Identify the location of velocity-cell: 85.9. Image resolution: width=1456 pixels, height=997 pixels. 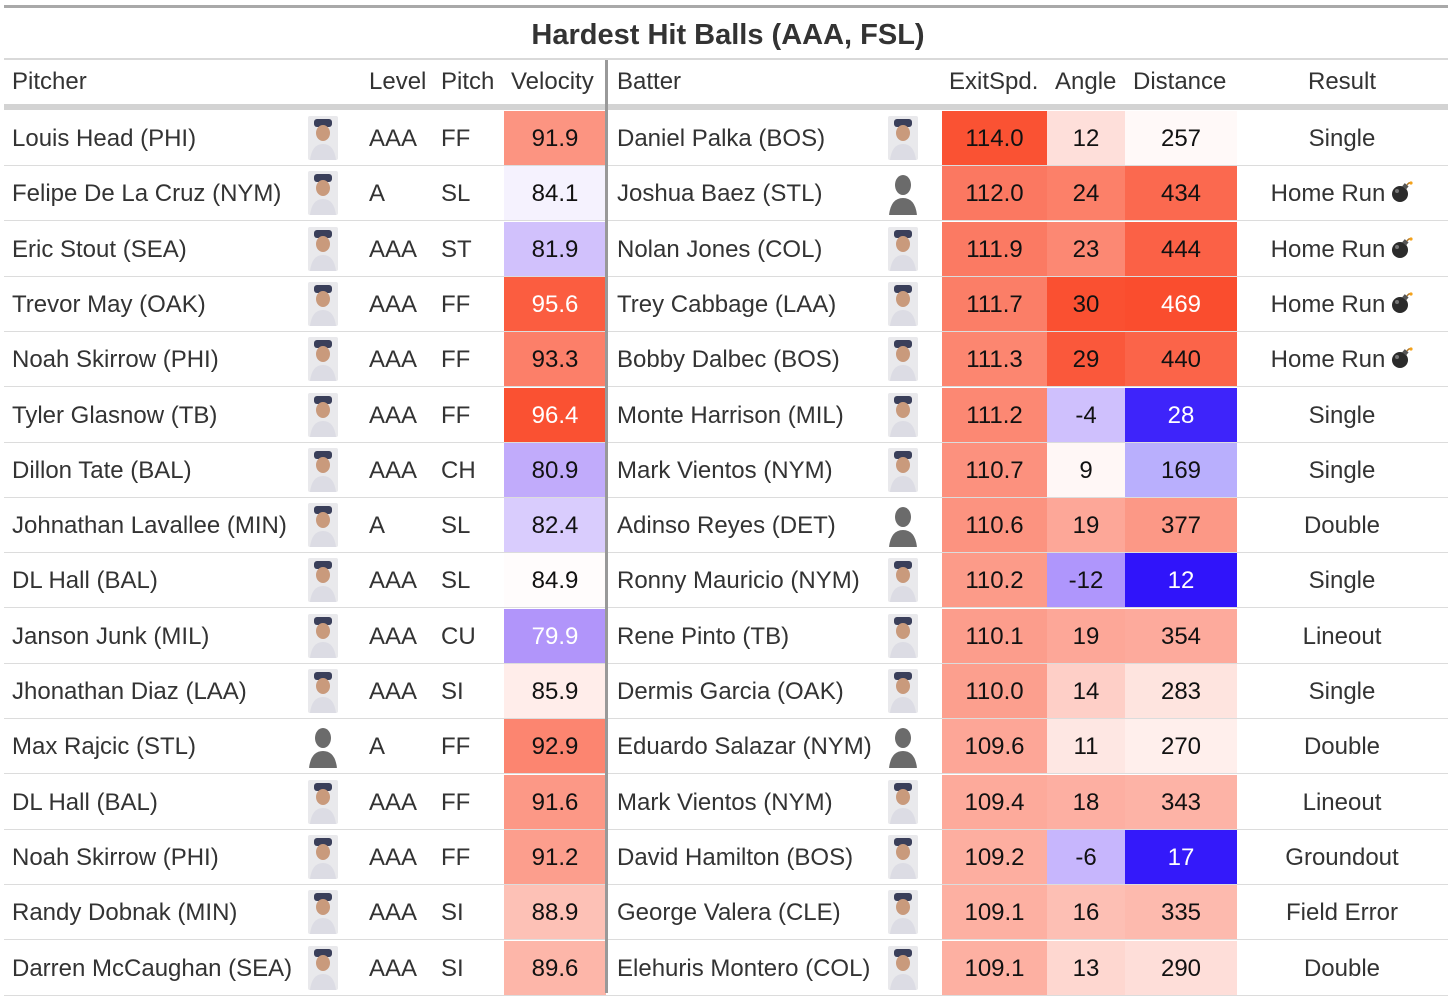
(555, 691).